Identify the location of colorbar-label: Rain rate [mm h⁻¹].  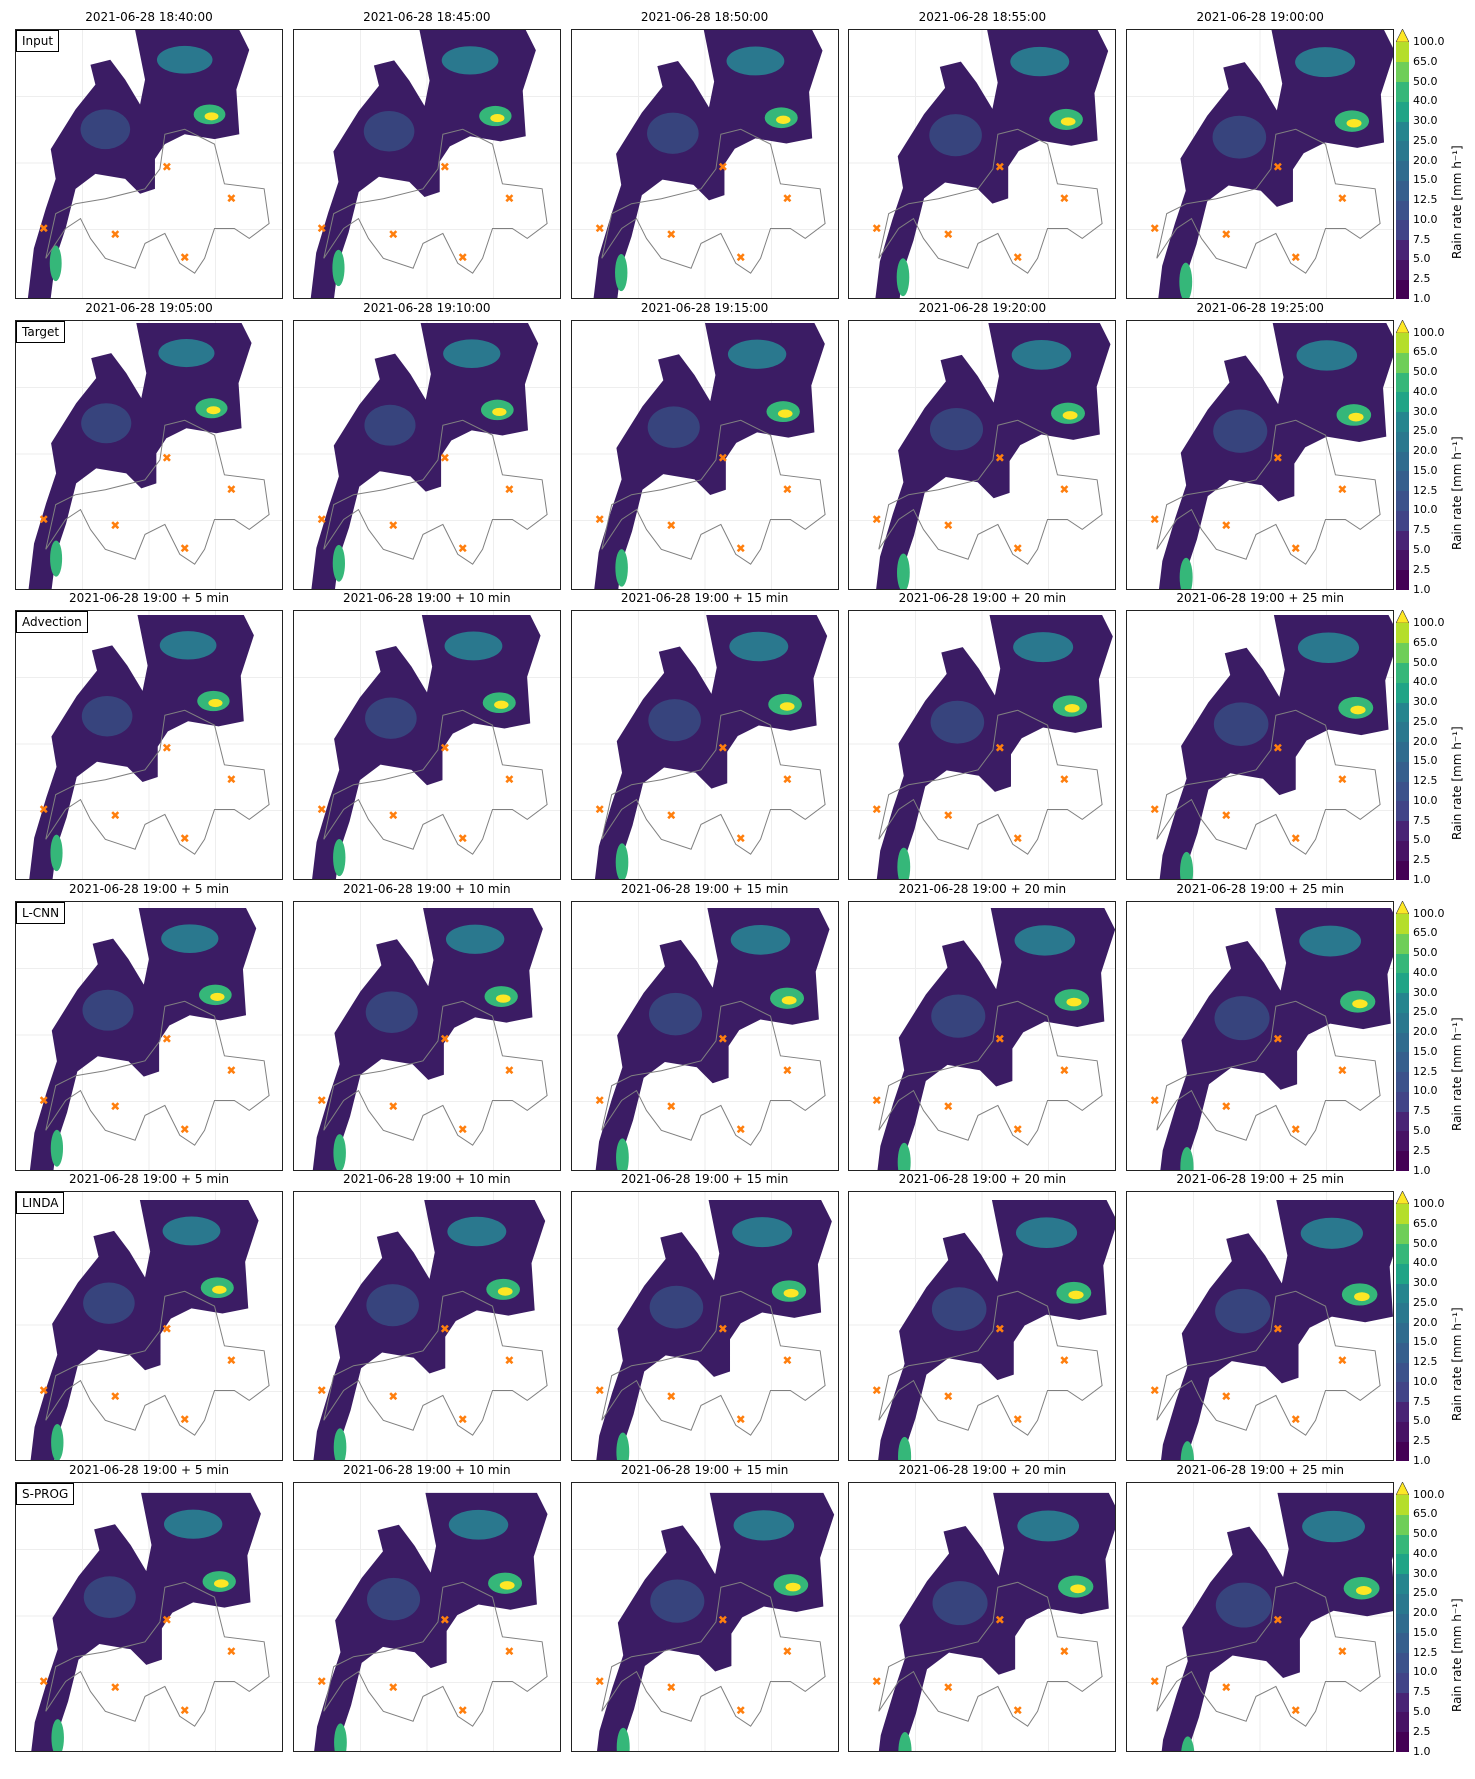
(1457, 202).